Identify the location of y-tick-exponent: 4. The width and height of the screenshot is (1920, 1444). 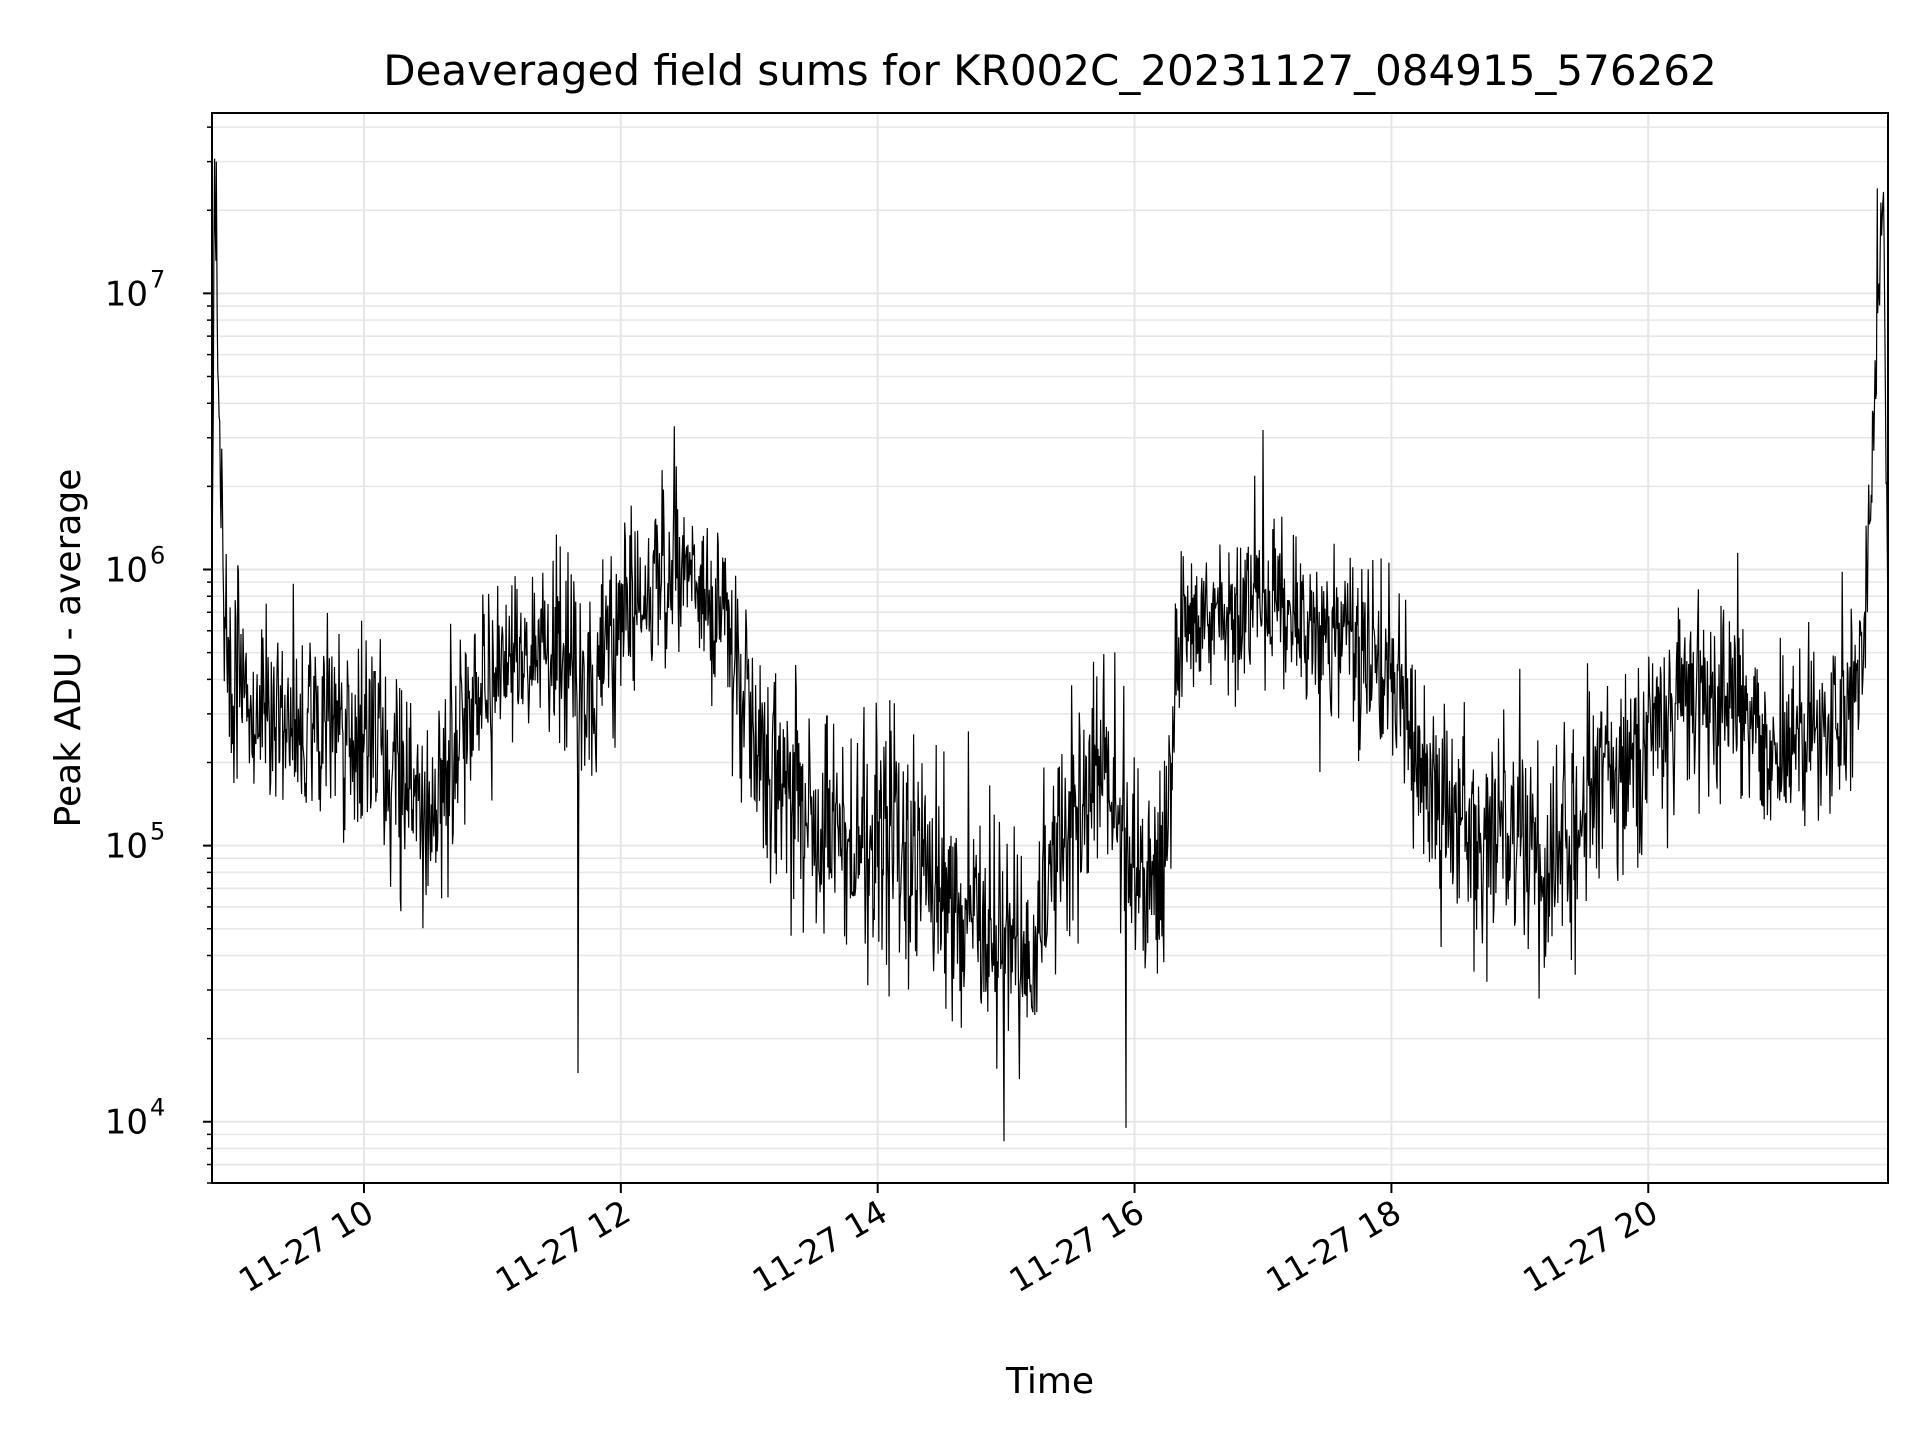
(157, 1108).